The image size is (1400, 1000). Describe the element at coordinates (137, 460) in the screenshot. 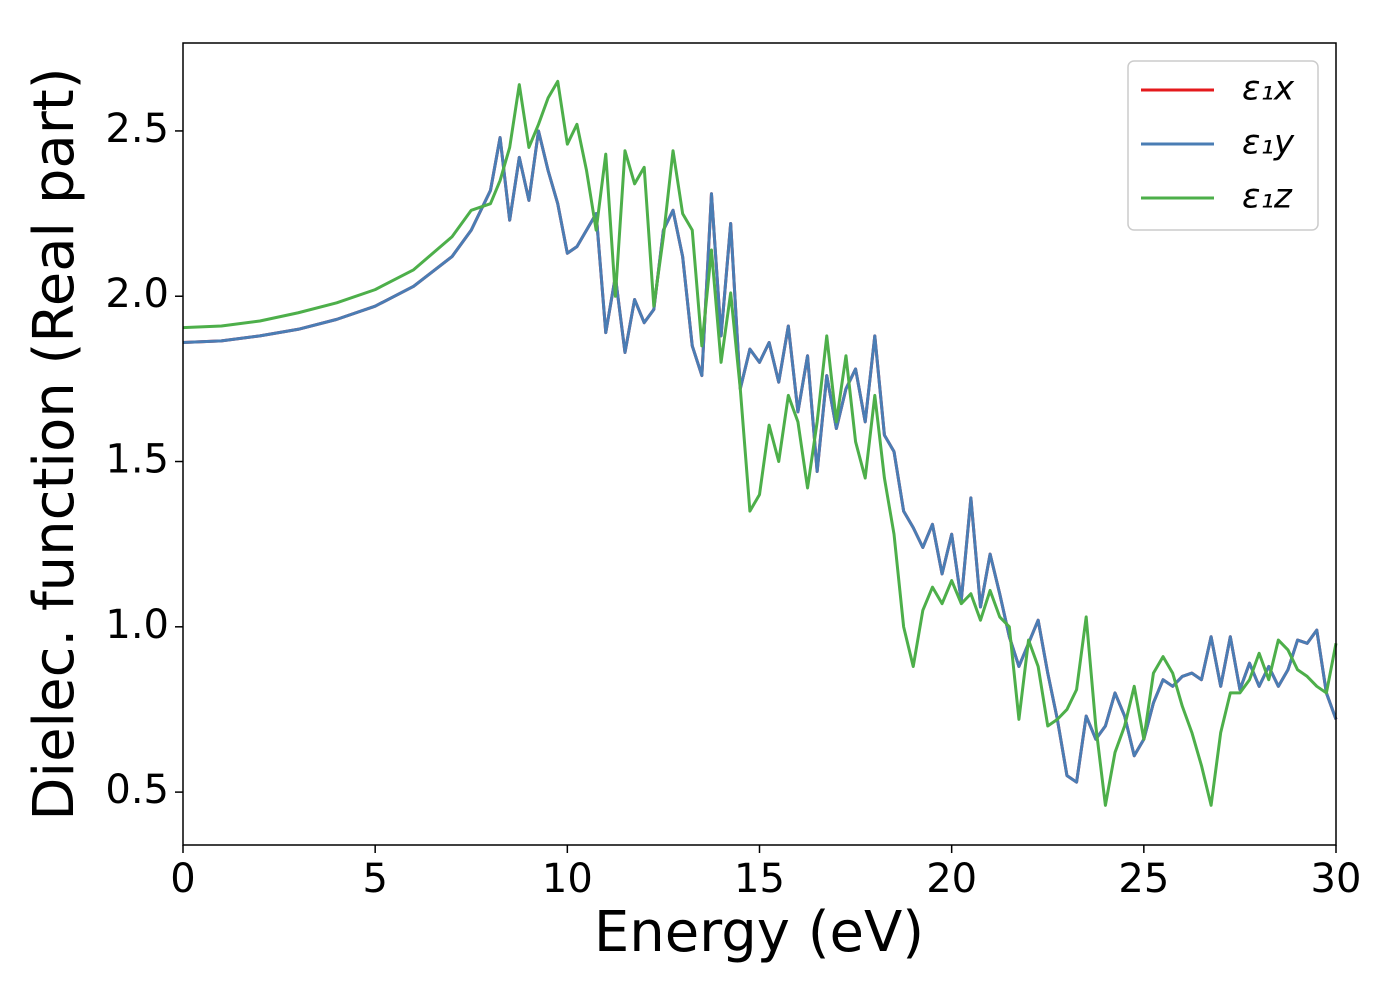

I see `y-tick-label: 1.5` at that location.